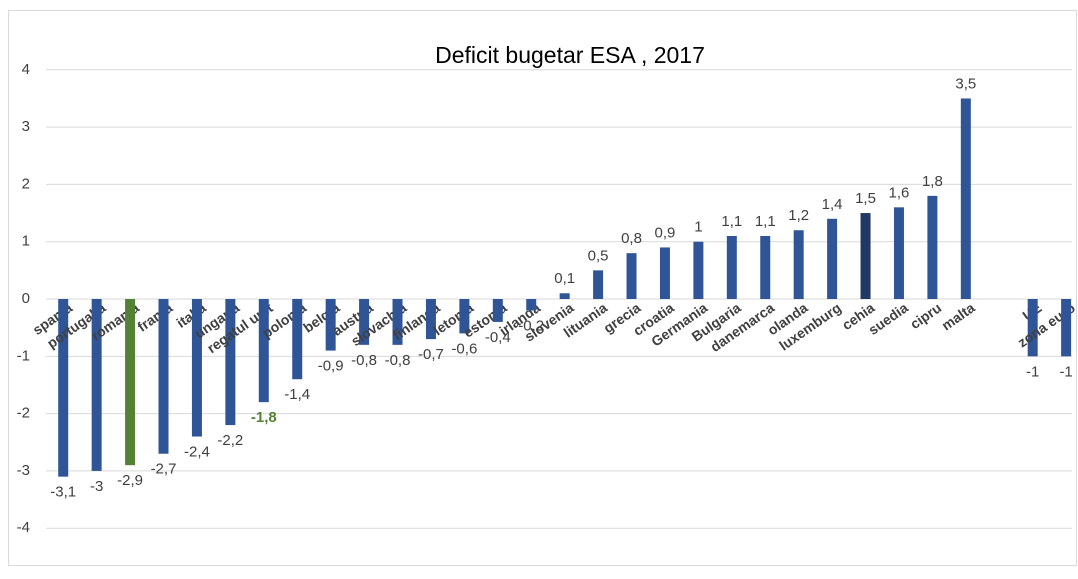  Describe the element at coordinates (865, 198) in the screenshot. I see `value-label: 1,5` at that location.